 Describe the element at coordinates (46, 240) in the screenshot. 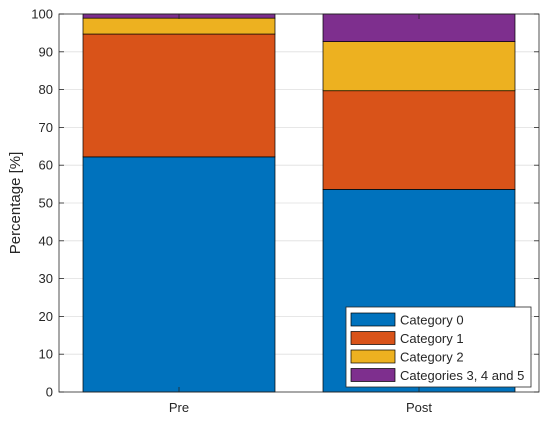

I see `y-tick-label: 40` at that location.